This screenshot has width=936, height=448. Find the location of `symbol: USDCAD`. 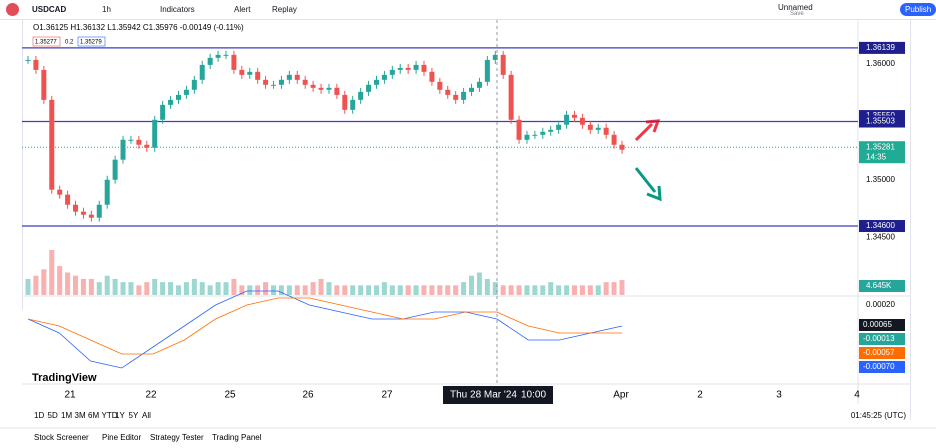

symbol: USDCAD is located at coordinates (49, 9).